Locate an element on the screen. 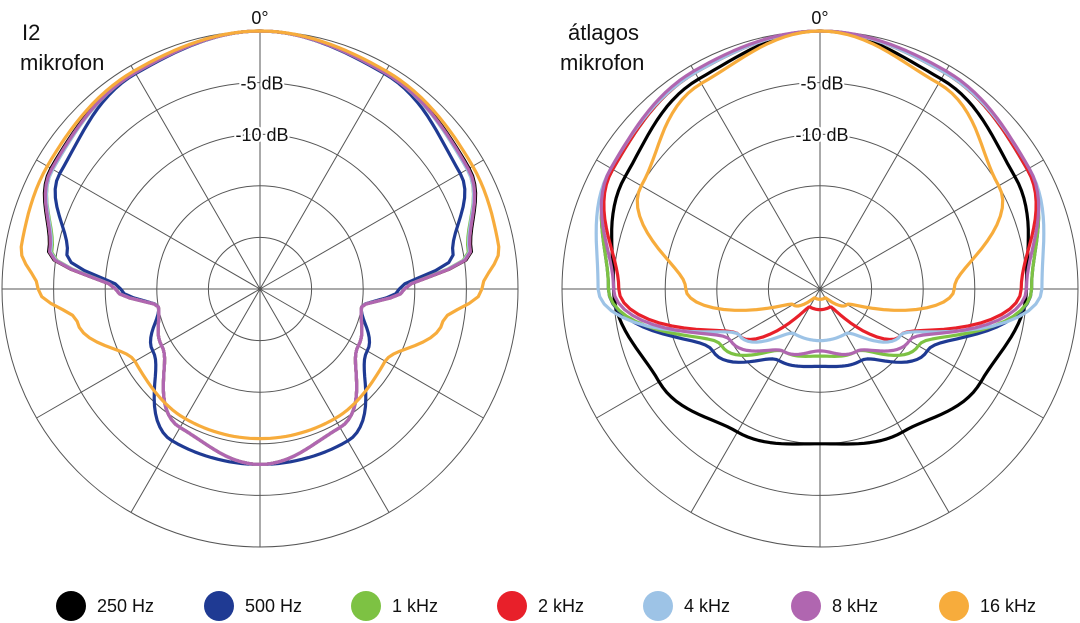 This screenshot has height=623, width=1080. legend-label-1khz: 1 kHz is located at coordinates (415, 605).